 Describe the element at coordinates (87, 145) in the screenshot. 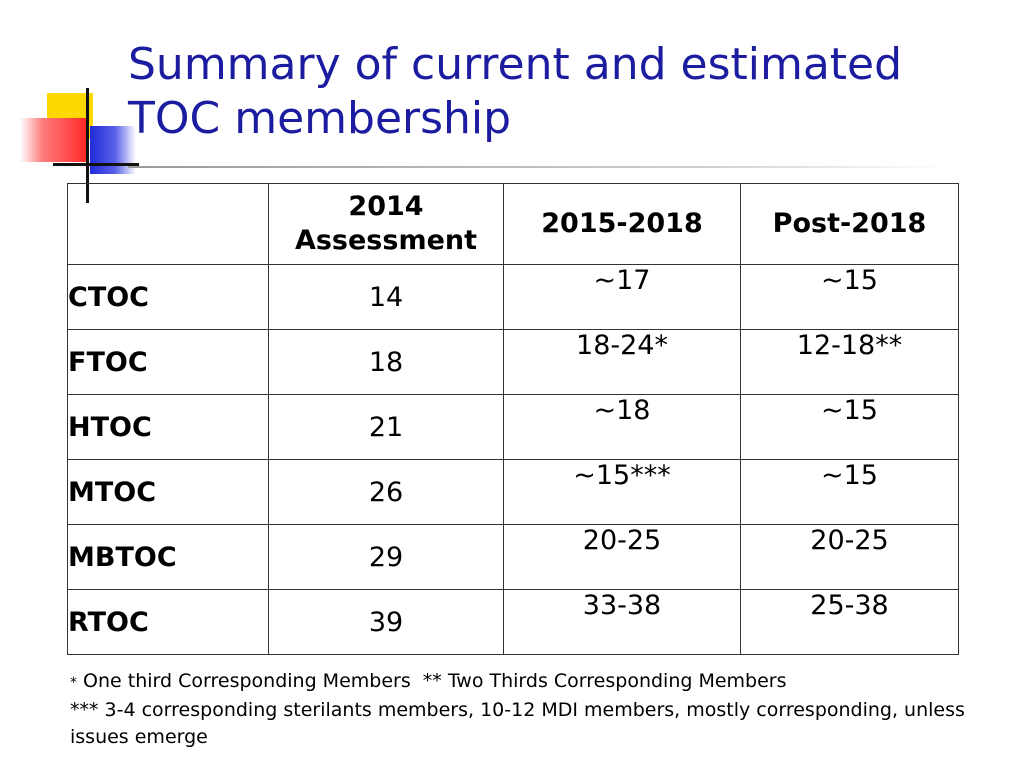

I see `logo-vertical-line` at that location.